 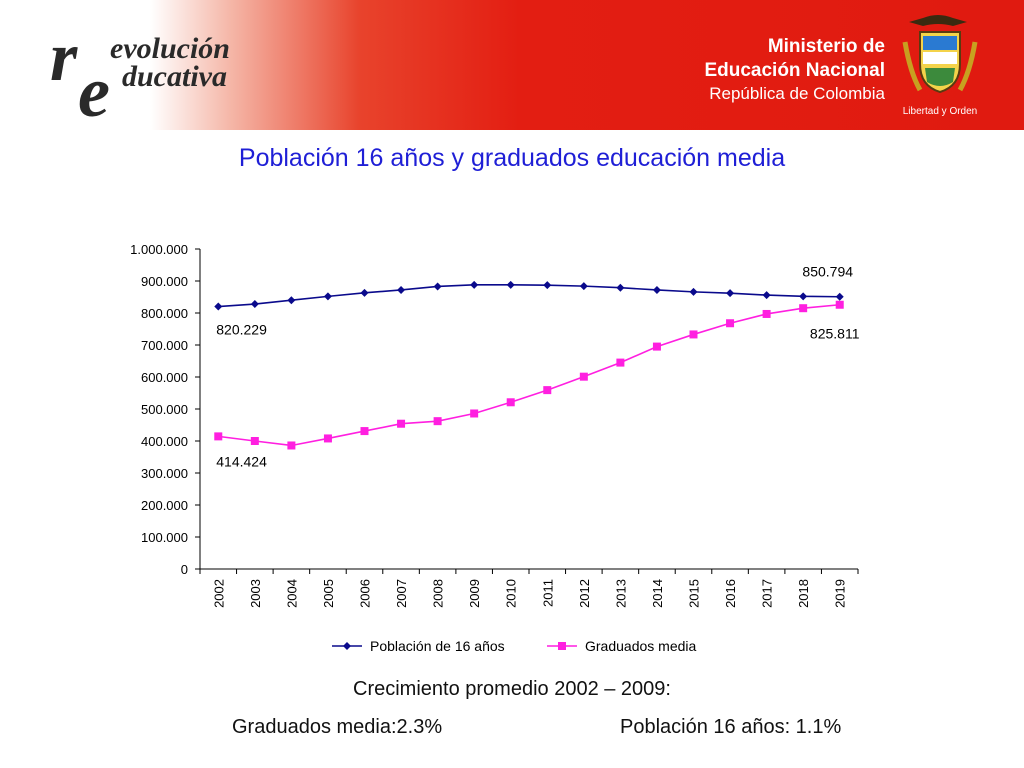 I want to click on x-tick-label: 2004, so click(x=291, y=593).